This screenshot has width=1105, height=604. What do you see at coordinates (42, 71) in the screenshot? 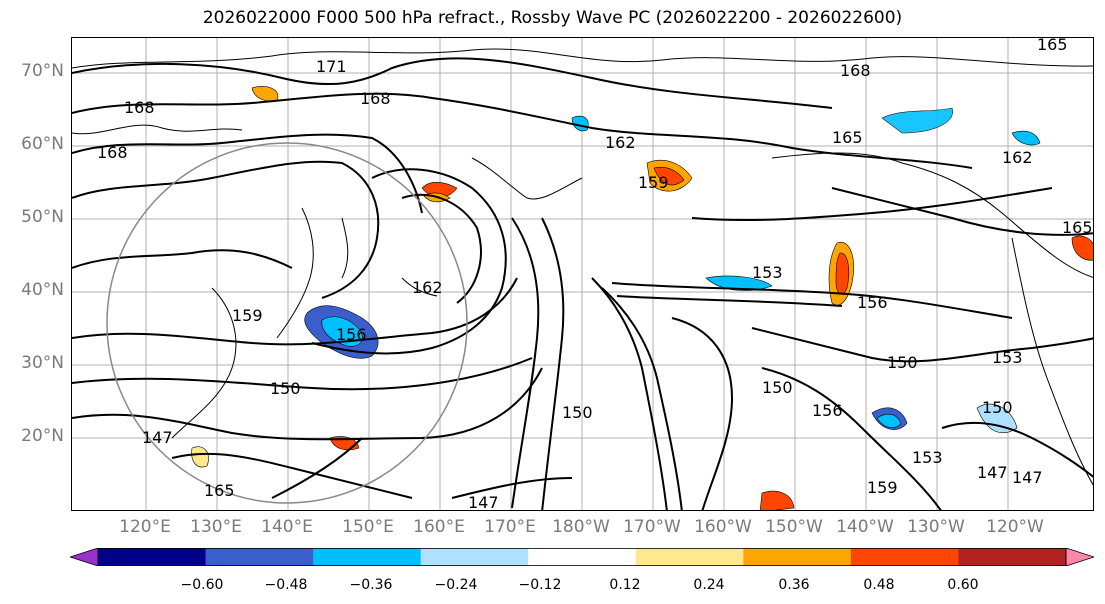
I see `lat-label: 70°N` at bounding box center [42, 71].